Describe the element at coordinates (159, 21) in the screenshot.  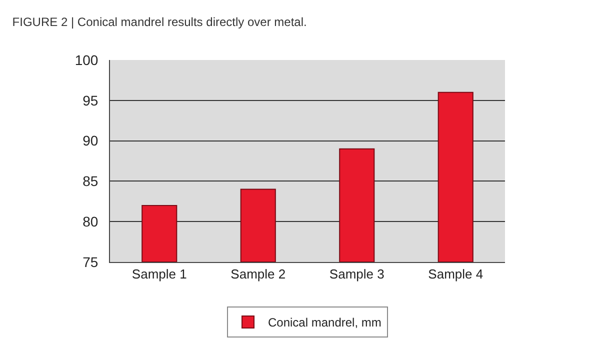
I see `chart-title: FIGURE 2 | Conical mandrel results directly over metal.` at that location.